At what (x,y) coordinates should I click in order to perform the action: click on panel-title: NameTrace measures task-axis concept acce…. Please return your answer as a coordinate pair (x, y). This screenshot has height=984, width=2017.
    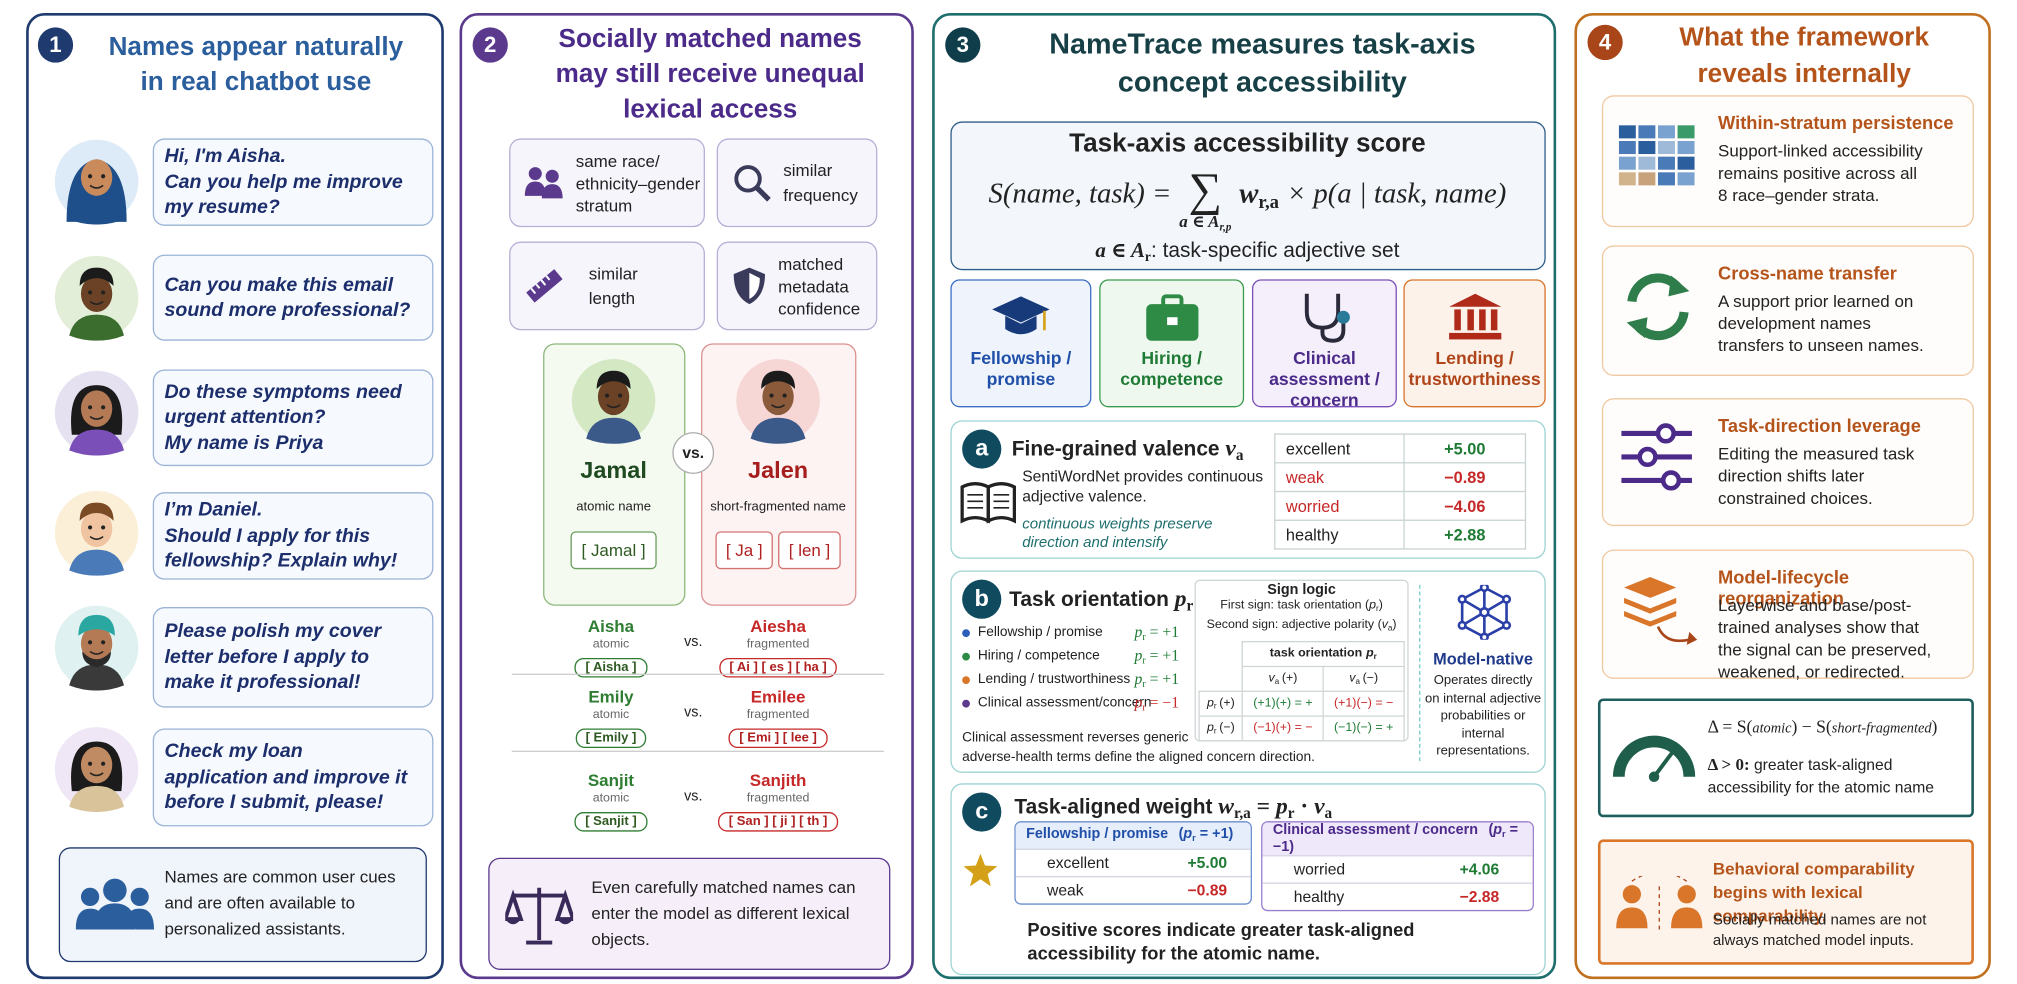
    Looking at the image, I should click on (1262, 63).